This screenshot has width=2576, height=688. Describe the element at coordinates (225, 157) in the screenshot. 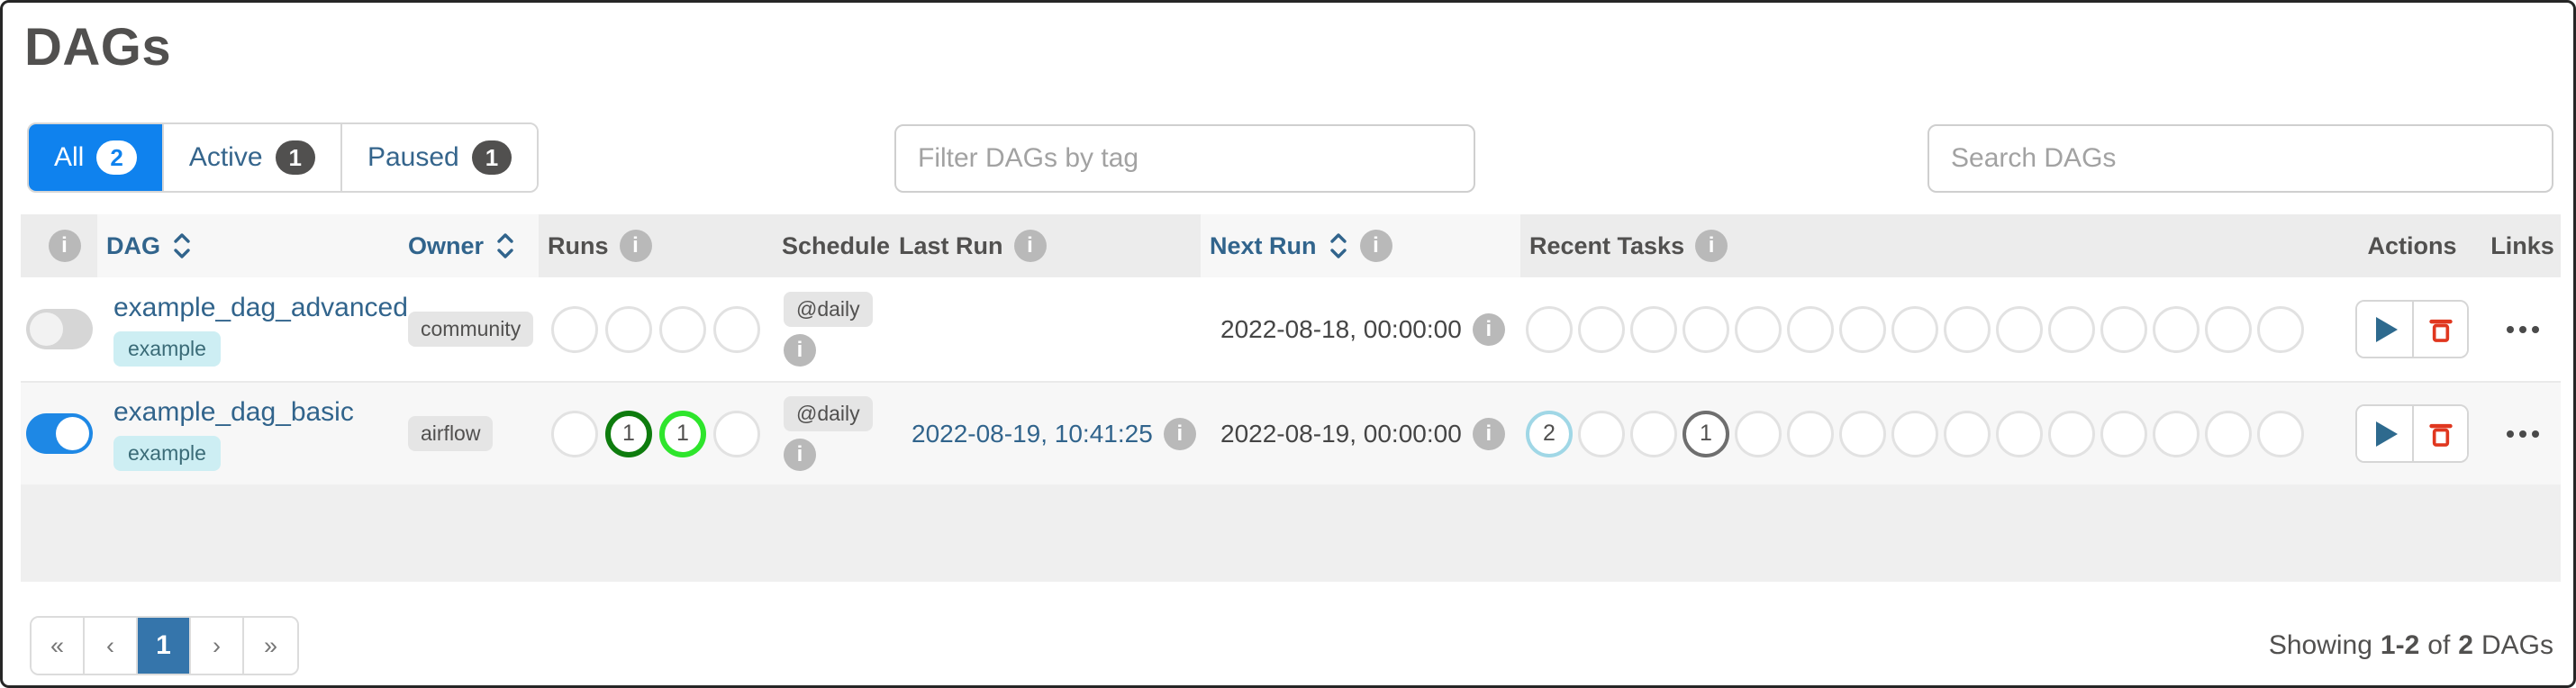

I see `tab-active-label: Active` at that location.